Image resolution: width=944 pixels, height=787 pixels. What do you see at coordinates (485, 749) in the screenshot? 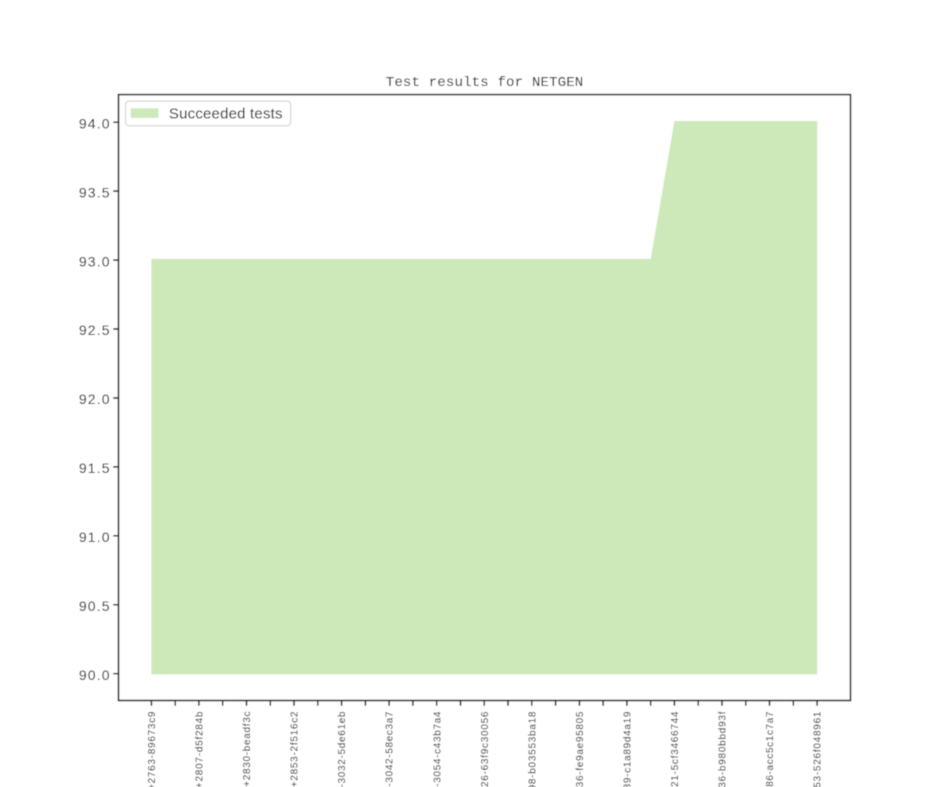
I see `svg-text: 26-63f9c30056` at bounding box center [485, 749].